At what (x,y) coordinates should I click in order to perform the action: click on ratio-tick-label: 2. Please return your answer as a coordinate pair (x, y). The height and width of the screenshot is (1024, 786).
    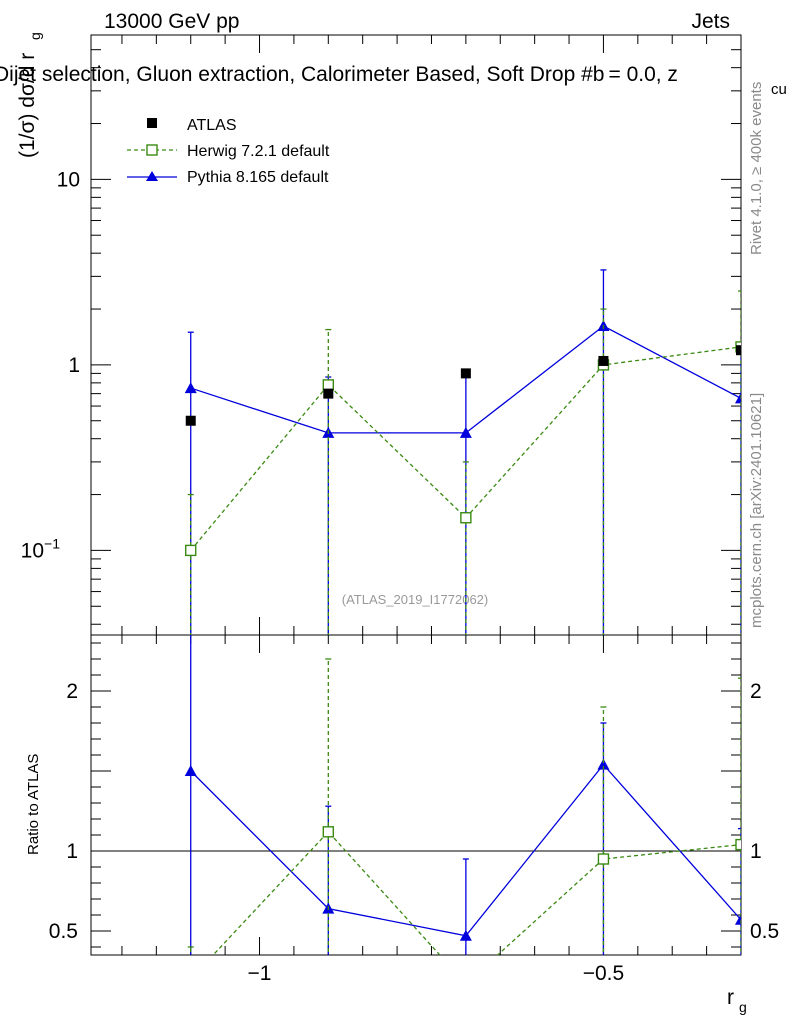
    Looking at the image, I should click on (72, 691).